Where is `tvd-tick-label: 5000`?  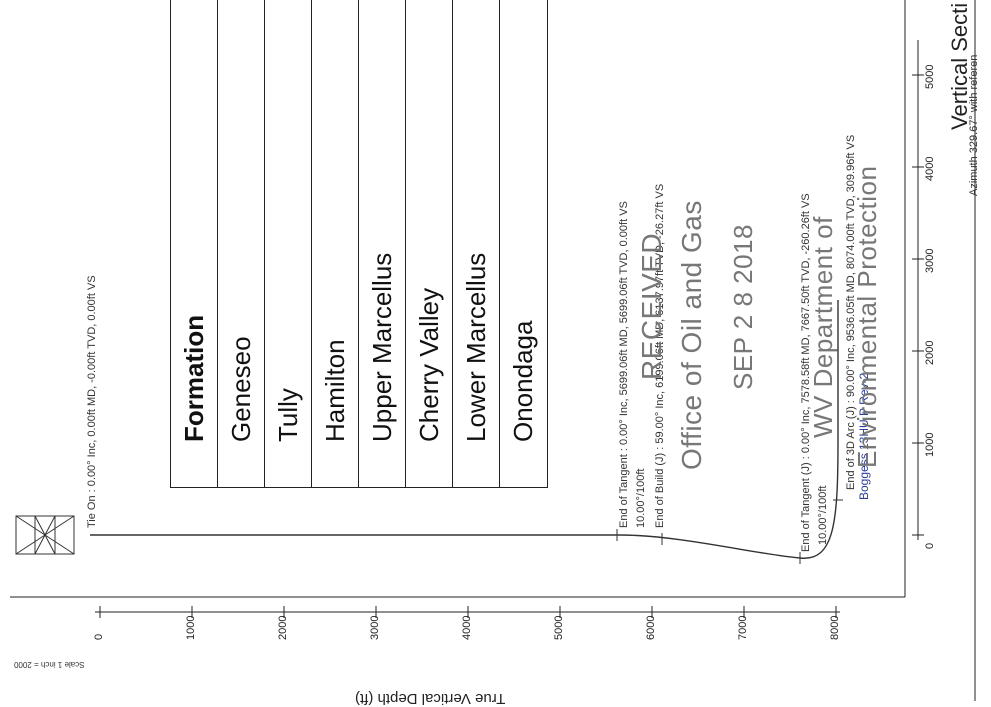
tvd-tick-label: 5000 is located at coordinates (559, 627).